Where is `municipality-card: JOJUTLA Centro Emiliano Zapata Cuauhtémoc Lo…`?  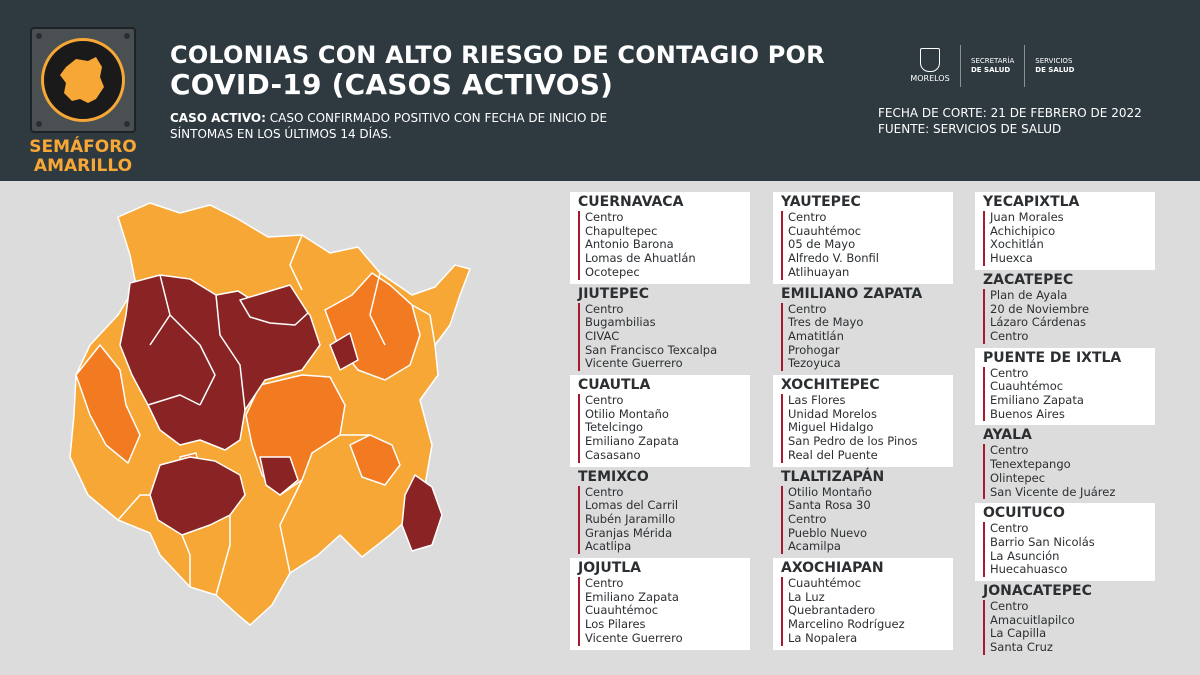 municipality-card: JOJUTLA Centro Emiliano Zapata Cuauhtémoc Lo… is located at coordinates (660, 604).